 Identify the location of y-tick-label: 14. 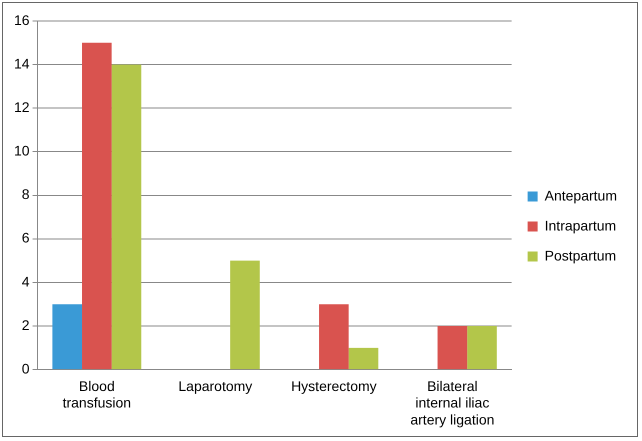
(22, 63).